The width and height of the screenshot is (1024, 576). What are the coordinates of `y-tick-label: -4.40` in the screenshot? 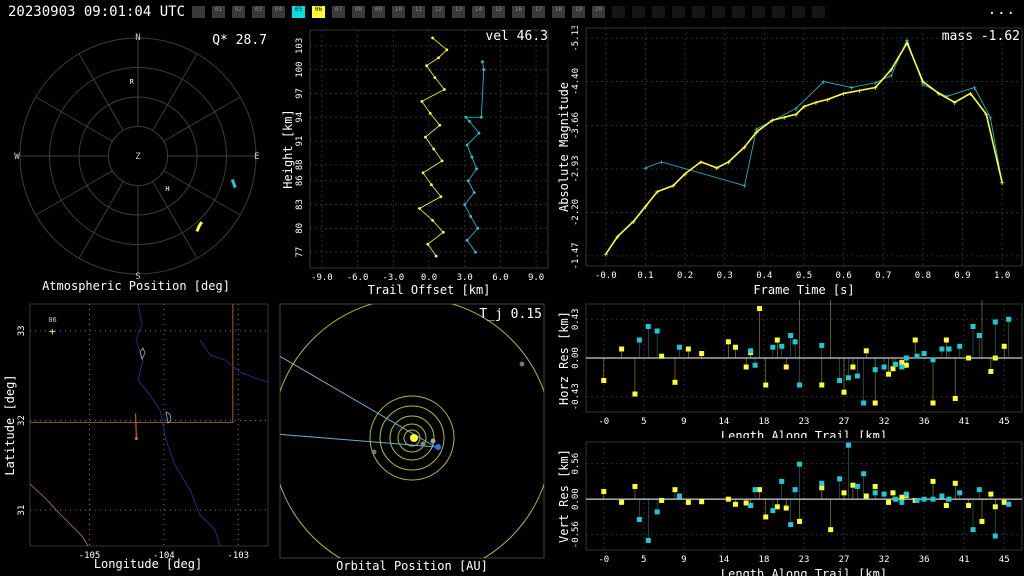 It's located at (576, 81).